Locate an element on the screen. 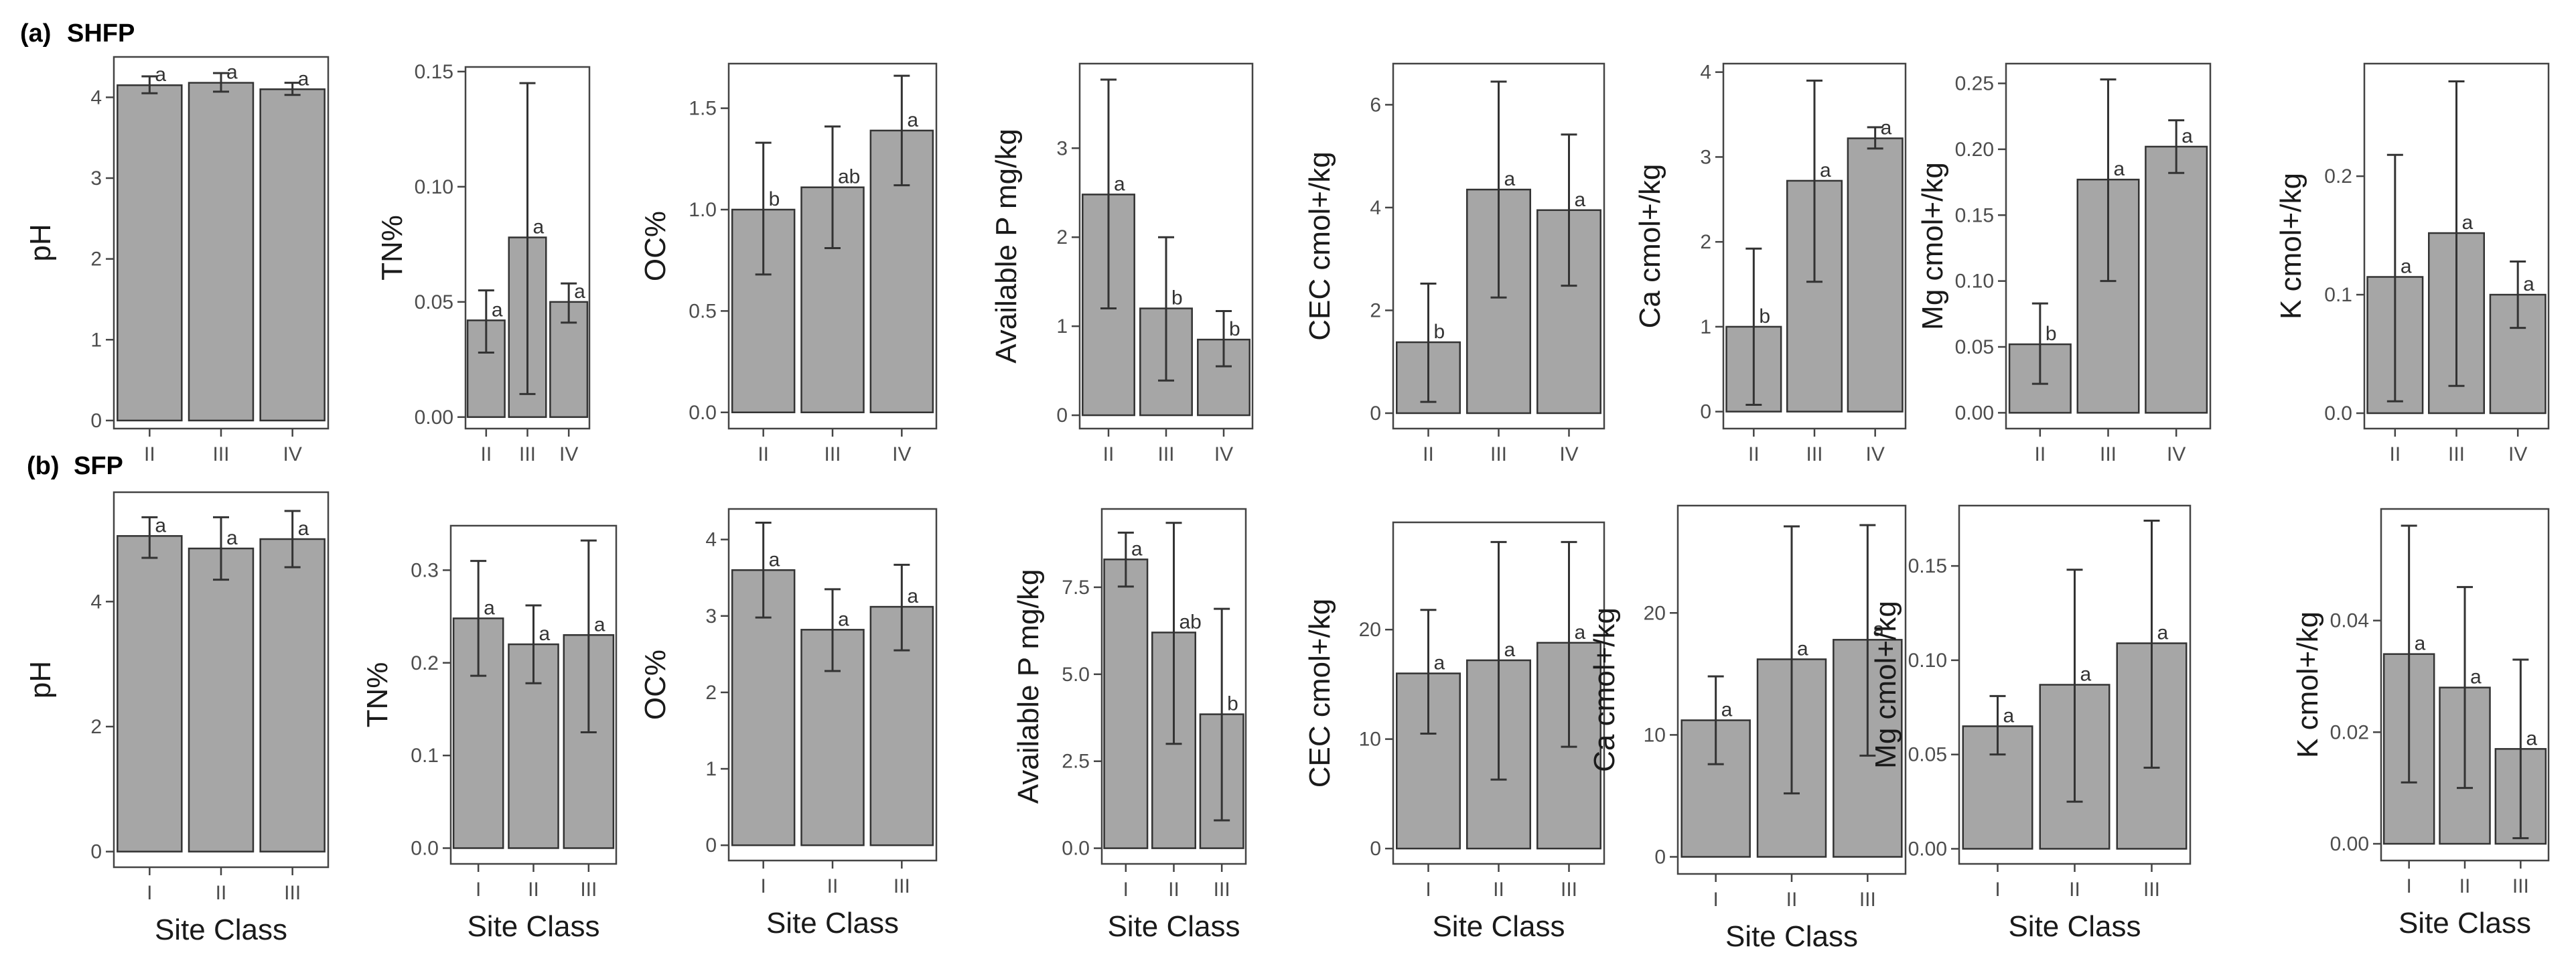 The image size is (2576, 965). subplot-3: 0.0 0.5 1.0 1.5 b II ab III a IV OC% is located at coordinates (788, 263).